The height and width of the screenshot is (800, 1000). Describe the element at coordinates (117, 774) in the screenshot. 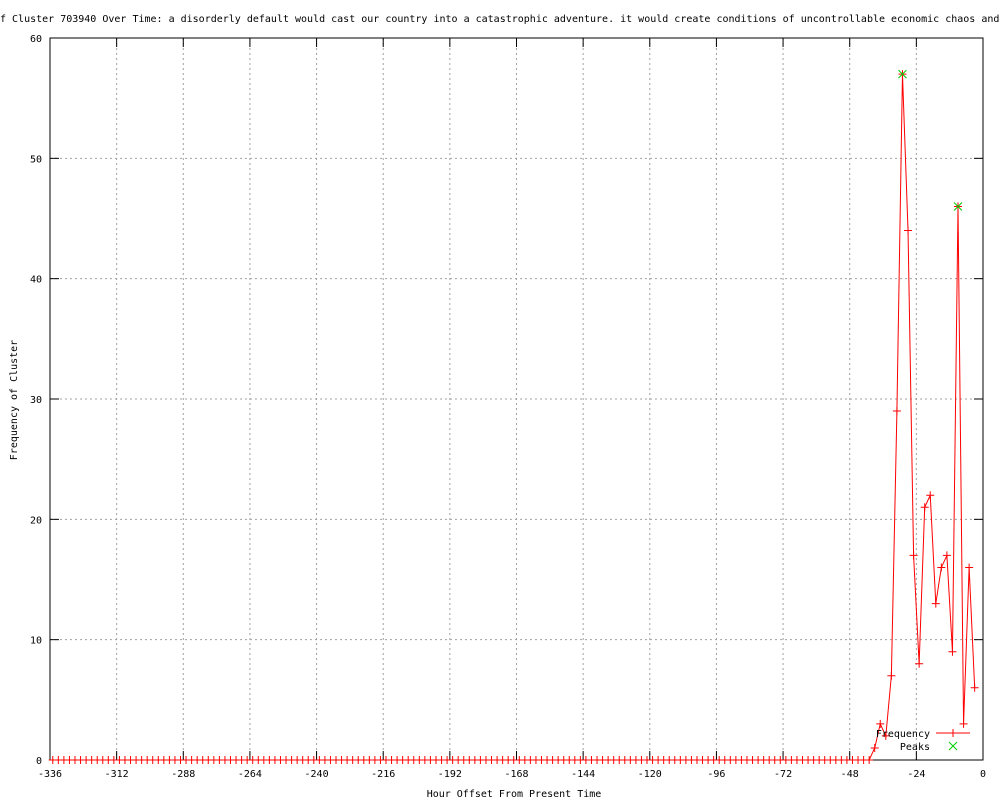

I see `x-tick-label: -312` at that location.